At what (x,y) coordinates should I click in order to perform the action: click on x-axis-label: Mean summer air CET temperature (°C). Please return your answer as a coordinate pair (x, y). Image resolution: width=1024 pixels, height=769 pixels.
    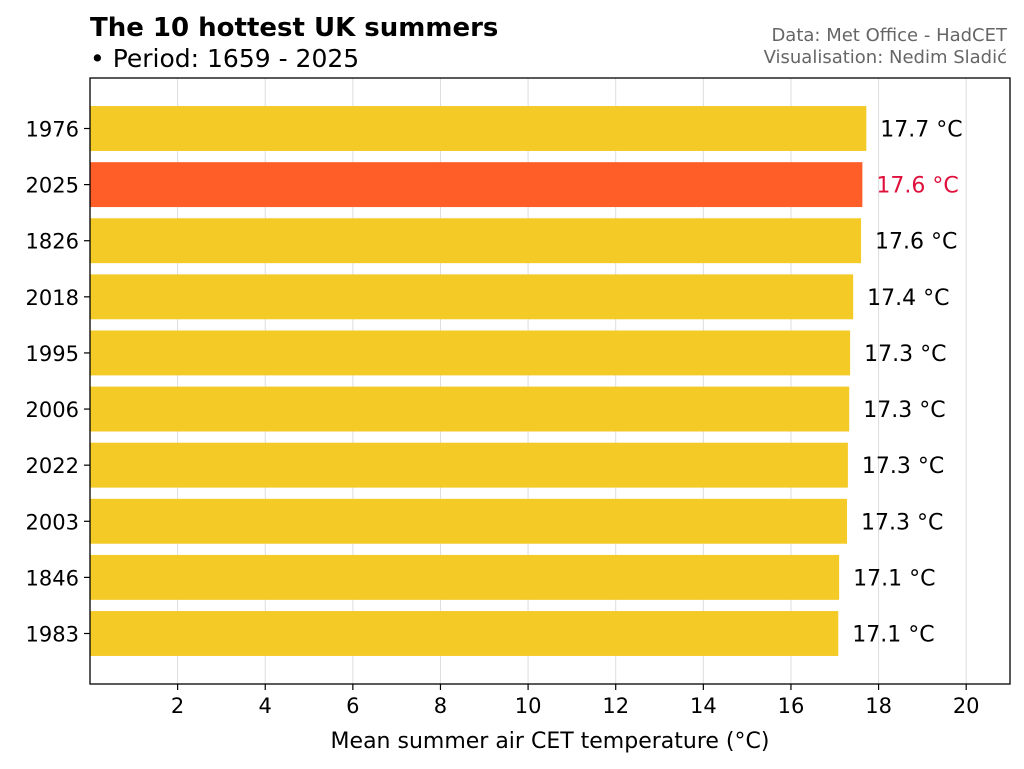
    Looking at the image, I should click on (550, 741).